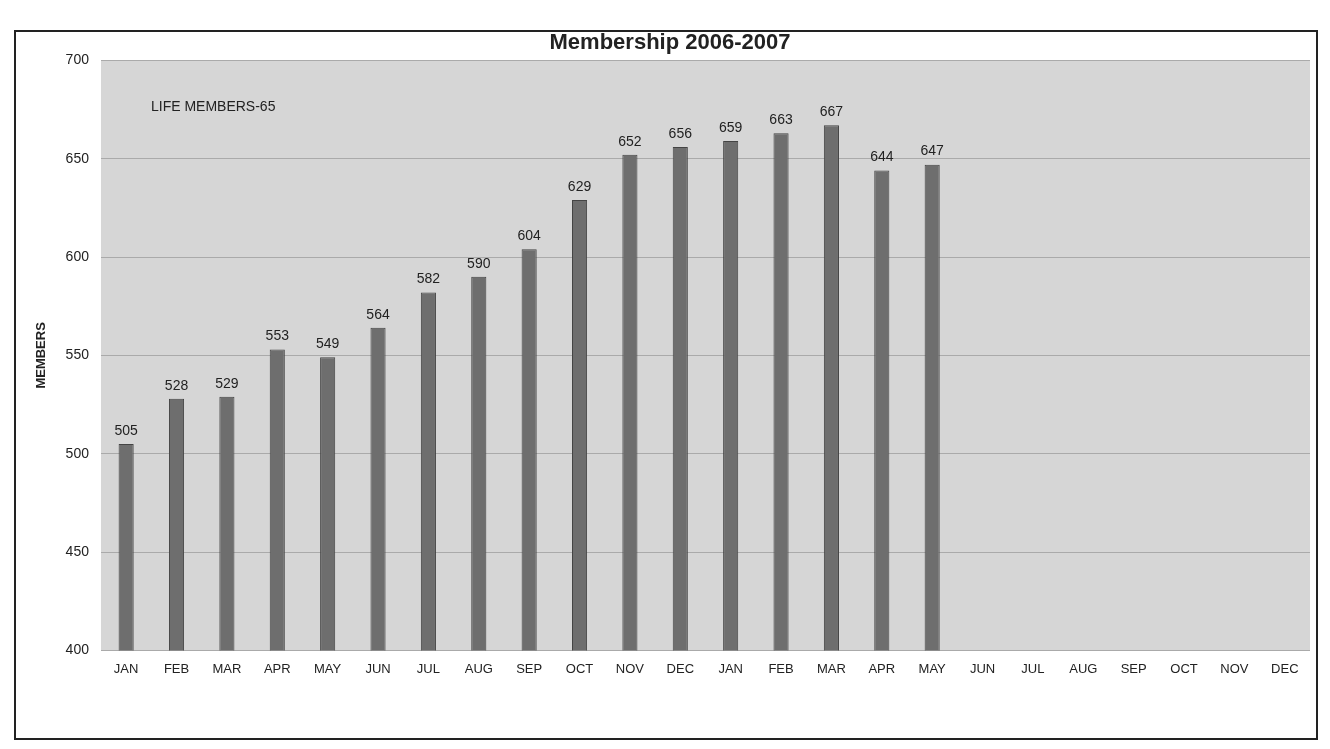 The image size is (1330, 749). I want to click on data-label: 590, so click(479, 262).